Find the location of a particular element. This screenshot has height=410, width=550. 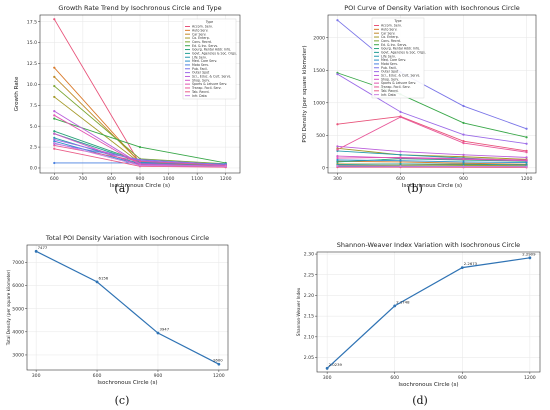

y-tick-label: 17.5 is located at coordinates (32, 22).